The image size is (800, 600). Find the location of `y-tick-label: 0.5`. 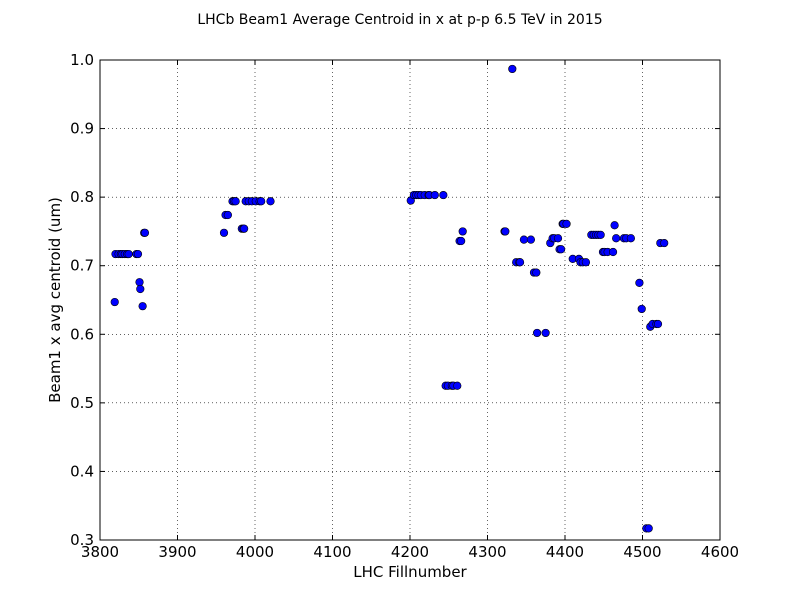

y-tick-label: 0.5 is located at coordinates (82, 403).